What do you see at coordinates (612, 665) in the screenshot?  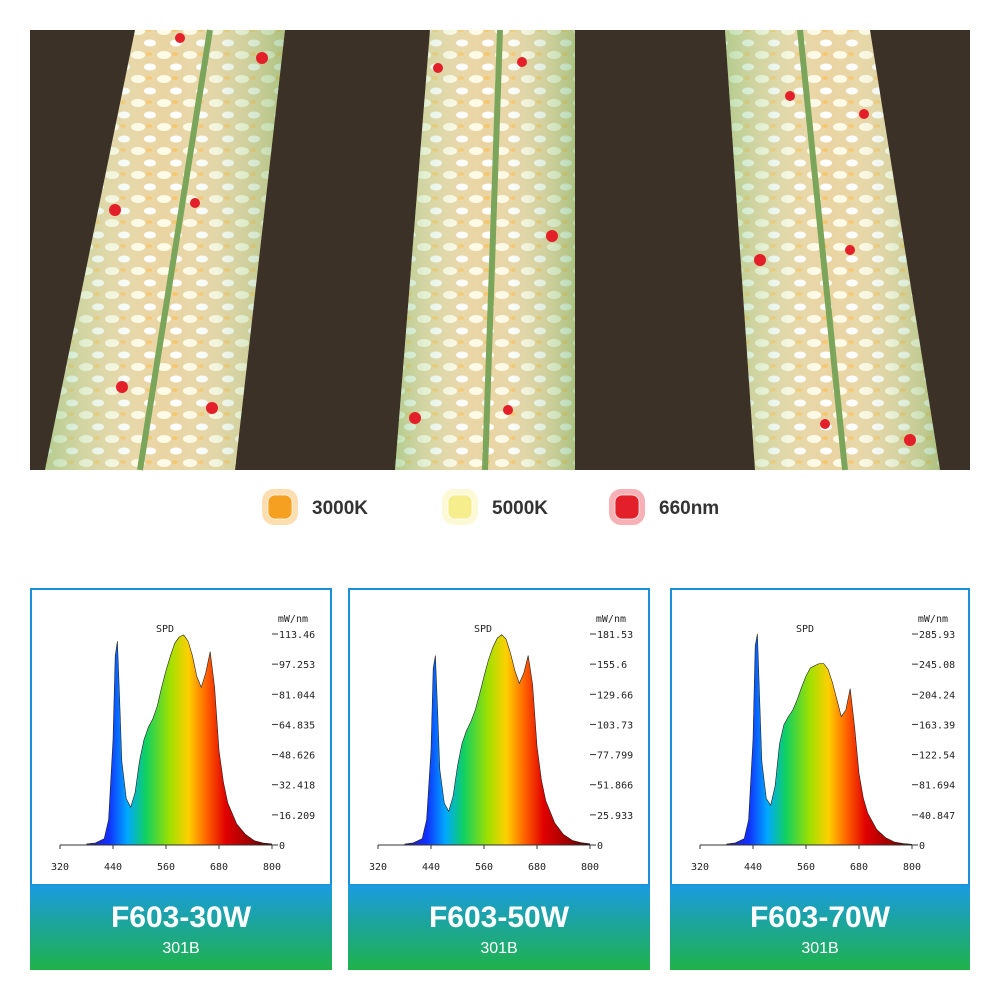 I see `y-tick-label: 155.6` at bounding box center [612, 665].